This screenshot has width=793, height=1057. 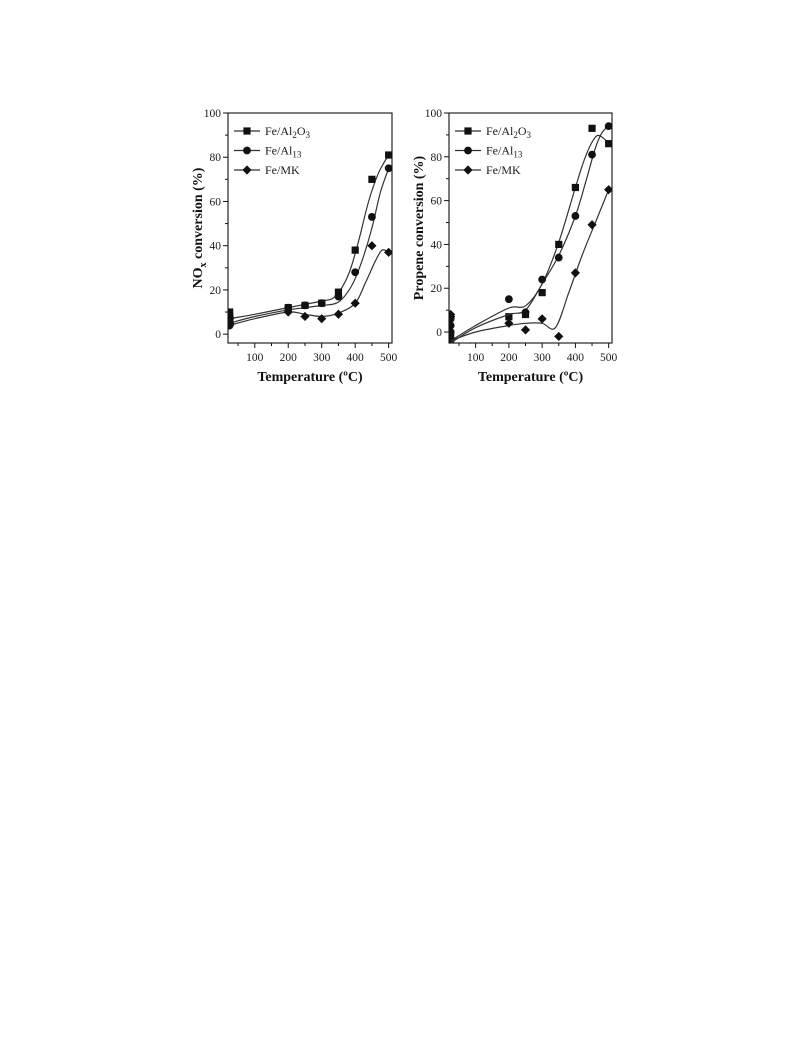 What do you see at coordinates (309, 246) in the screenshot?
I see `series-line-circle` at bounding box center [309, 246].